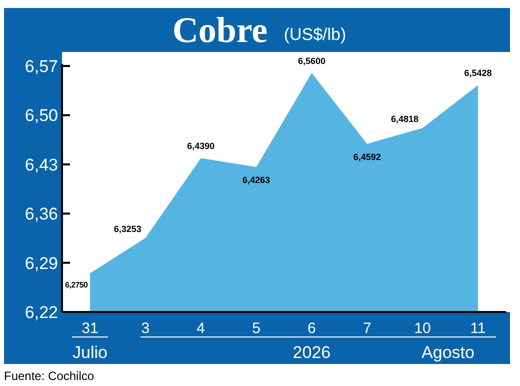  What do you see at coordinates (77, 285) in the screenshot?
I see `data-label: 6,2750` at bounding box center [77, 285].